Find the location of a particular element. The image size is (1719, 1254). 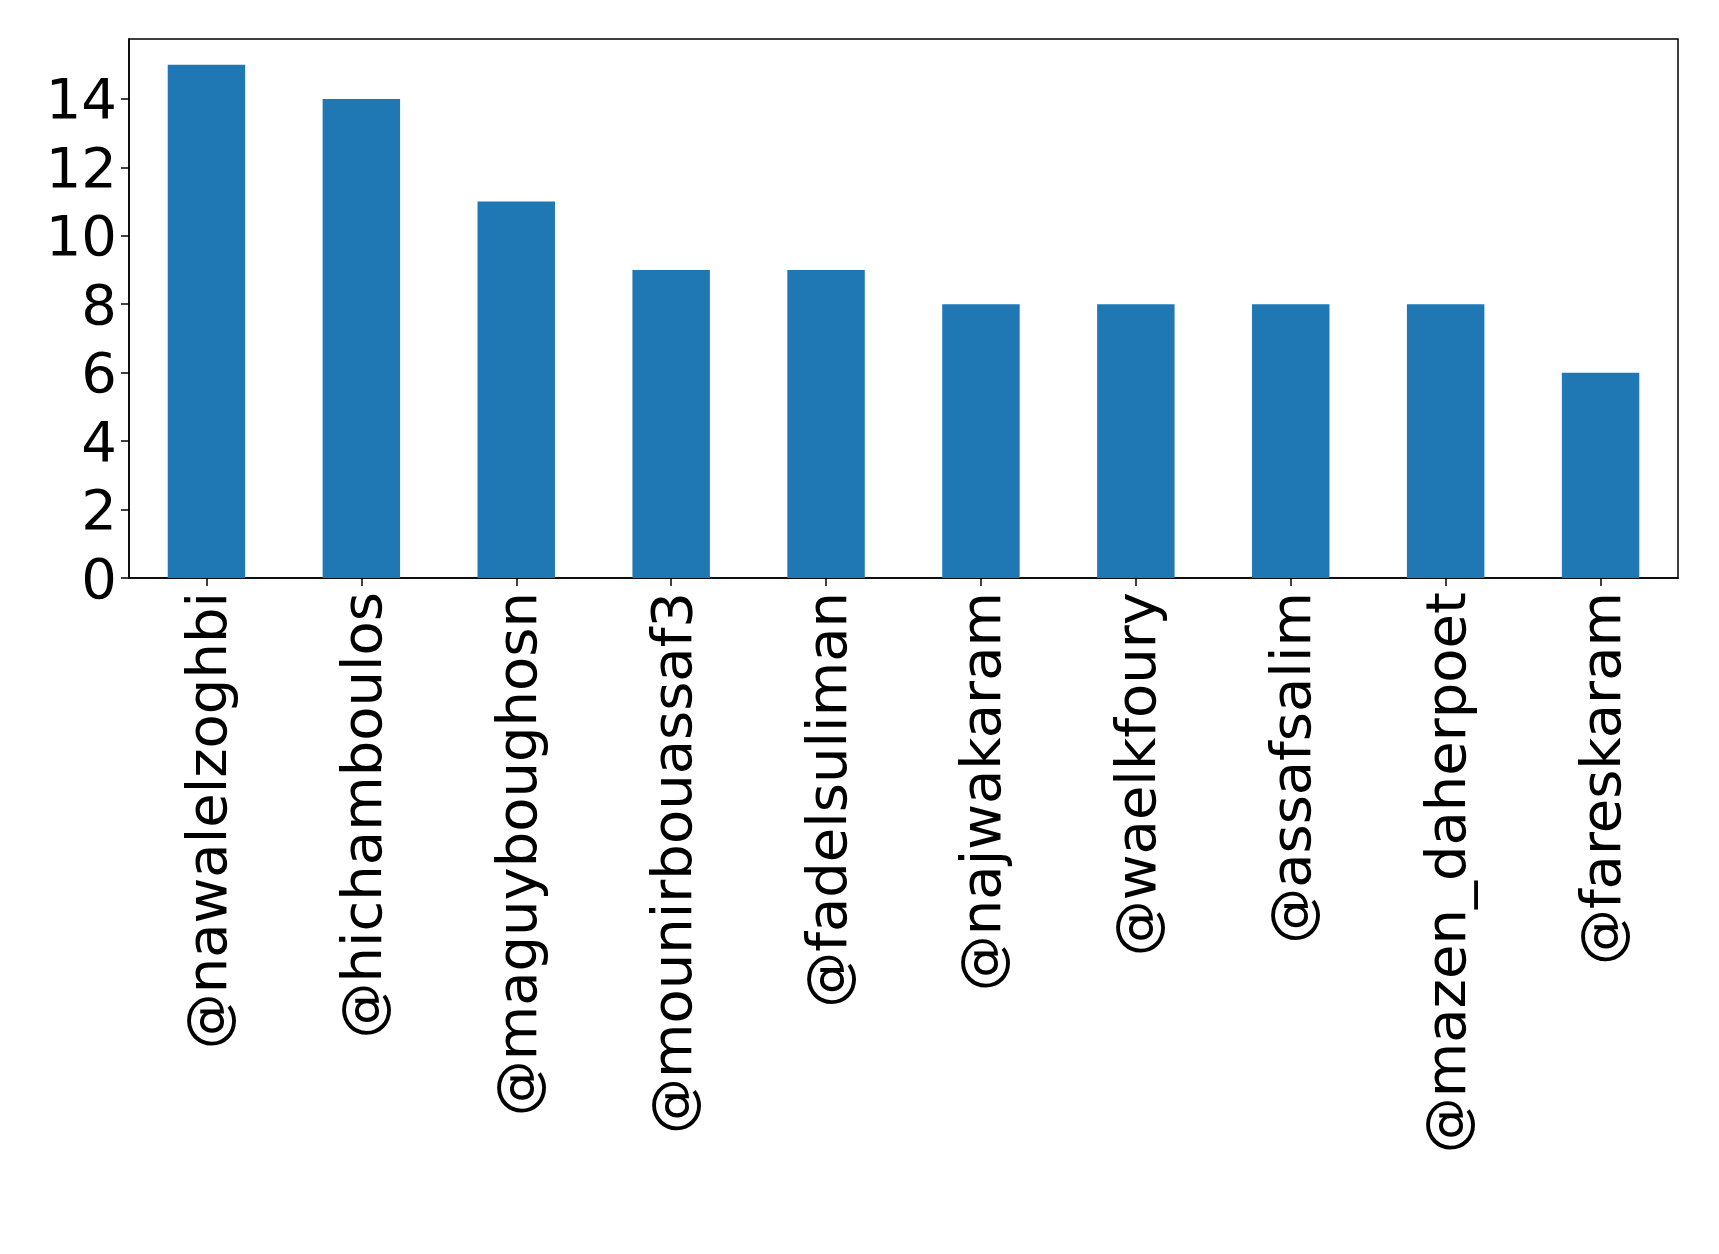

x-tick-label: @najwakaram is located at coordinates (981, 792).